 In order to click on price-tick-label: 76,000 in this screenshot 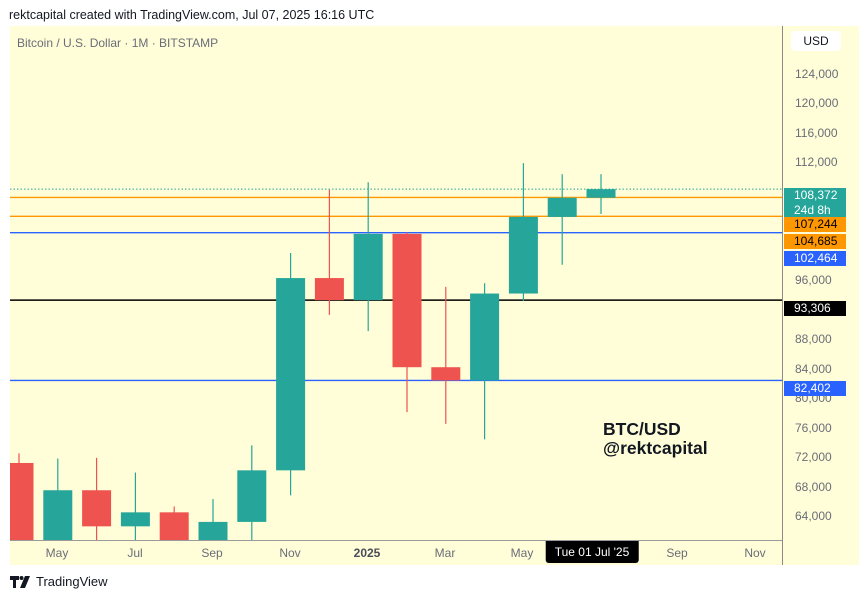, I will do `click(813, 427)`.